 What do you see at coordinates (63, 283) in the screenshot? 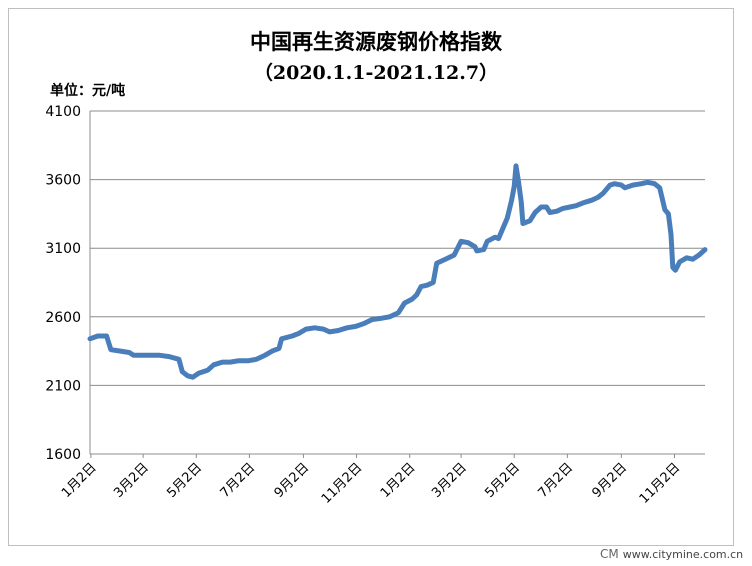
I see `y-tick-labels: 1600 2100 2600 3100 3600 4100` at bounding box center [63, 283].